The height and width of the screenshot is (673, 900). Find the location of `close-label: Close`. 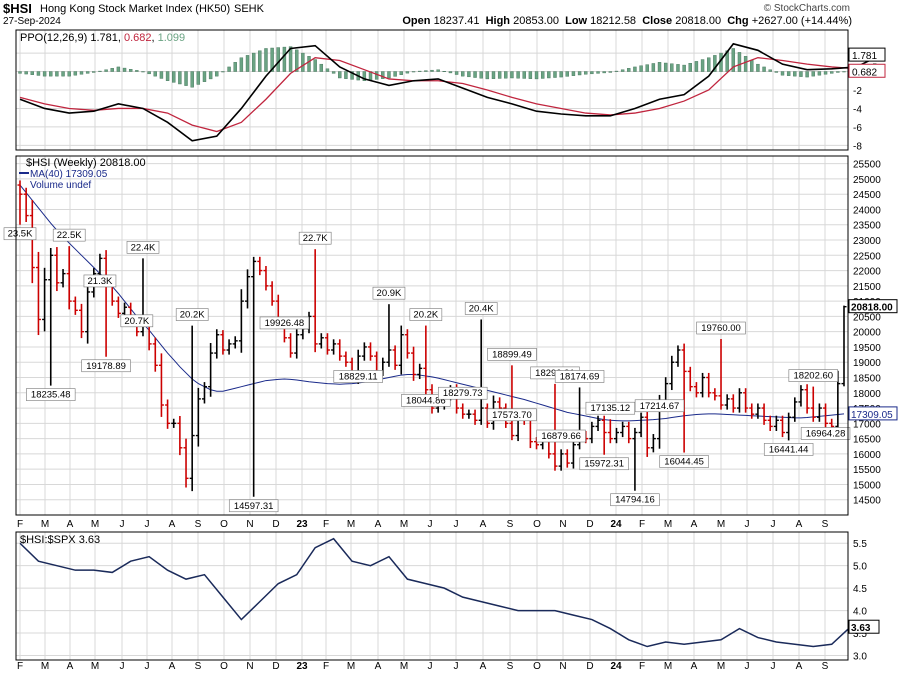

close-label: Close is located at coordinates (657, 21).